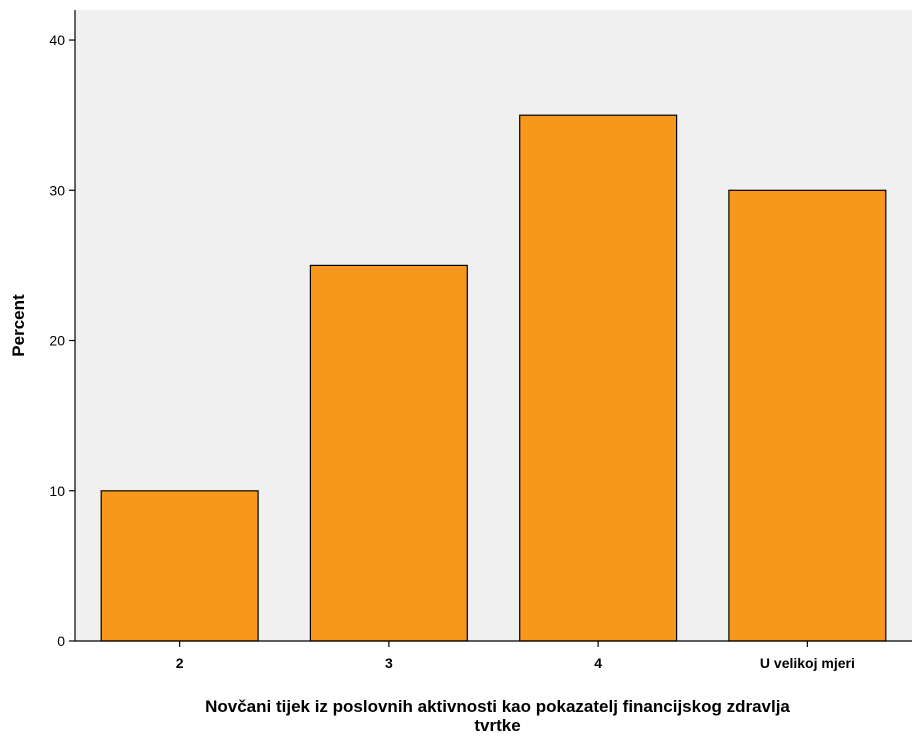 The height and width of the screenshot is (736, 912). Describe the element at coordinates (57, 491) in the screenshot. I see `y-tick-label: 10` at that location.